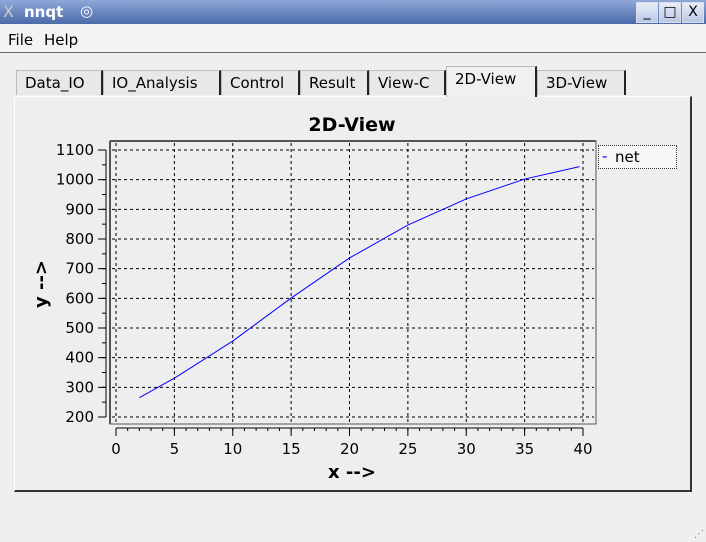 This screenshot has height=542, width=706. What do you see at coordinates (291, 449) in the screenshot?
I see `x-tick-label: 15` at bounding box center [291, 449].